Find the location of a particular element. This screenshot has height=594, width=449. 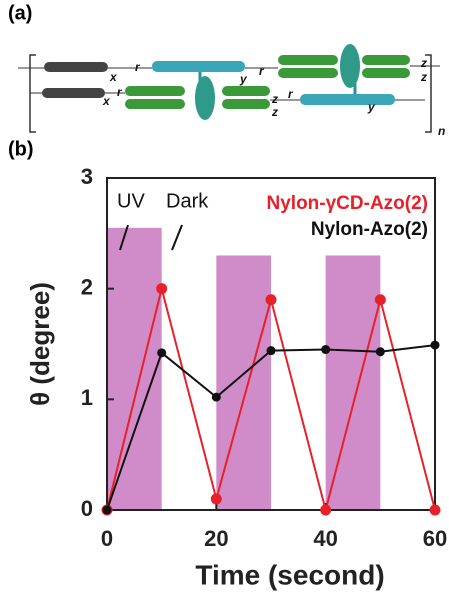

legend-label: Nylon-γCD-Azo(2) is located at coordinates (348, 203).